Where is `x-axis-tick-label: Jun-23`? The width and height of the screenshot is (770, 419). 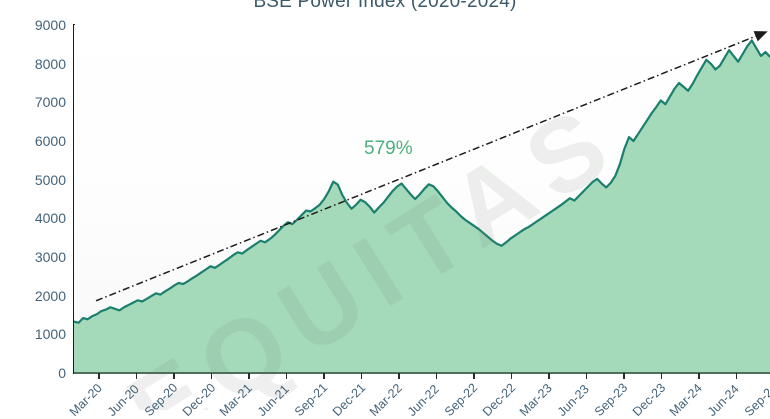 x-axis-tick-label: Jun-23 is located at coordinates (573, 400).